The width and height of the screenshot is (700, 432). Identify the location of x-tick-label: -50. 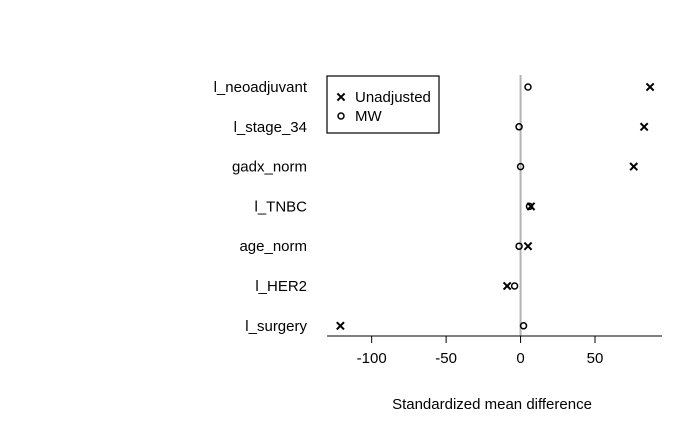
(446, 358).